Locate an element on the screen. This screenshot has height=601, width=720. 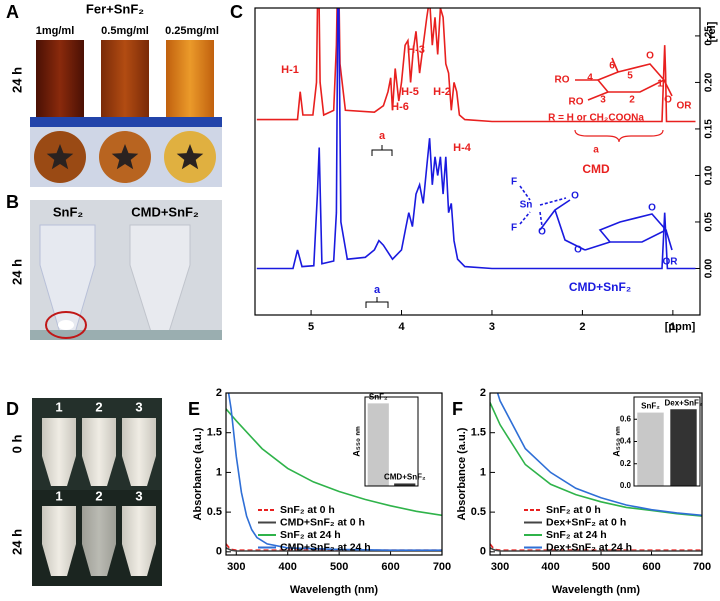
y-tick-label: 1 is located at coordinates (483, 472).